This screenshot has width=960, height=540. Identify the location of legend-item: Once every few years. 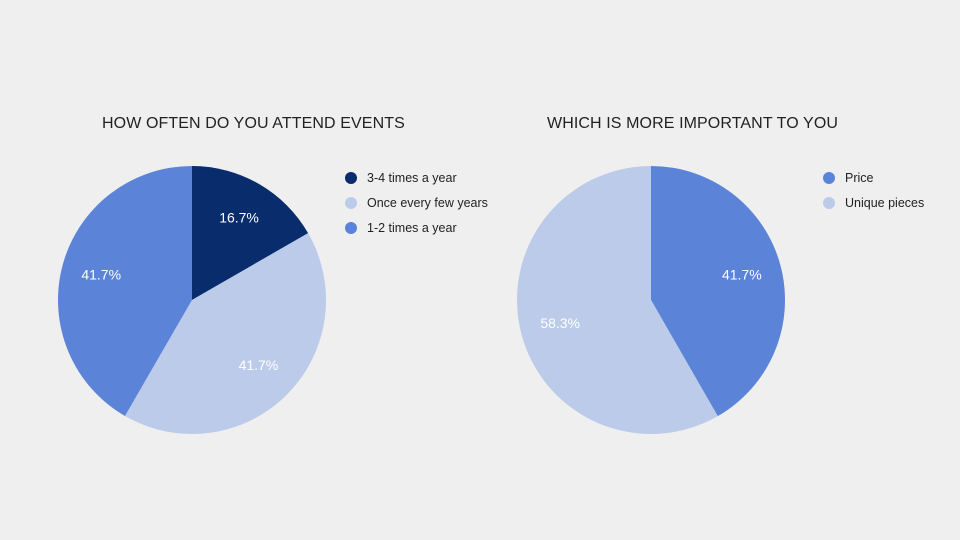
(416, 202).